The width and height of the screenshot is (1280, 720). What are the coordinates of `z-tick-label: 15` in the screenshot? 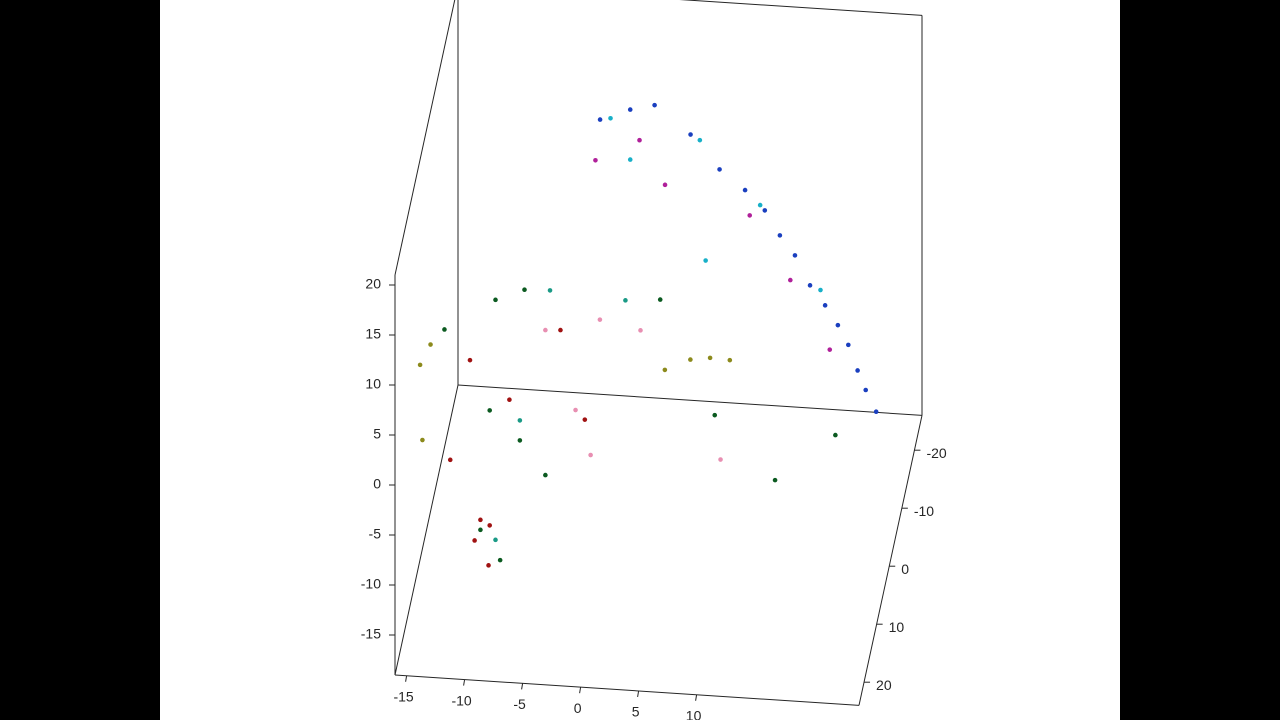 It's located at (373, 334).